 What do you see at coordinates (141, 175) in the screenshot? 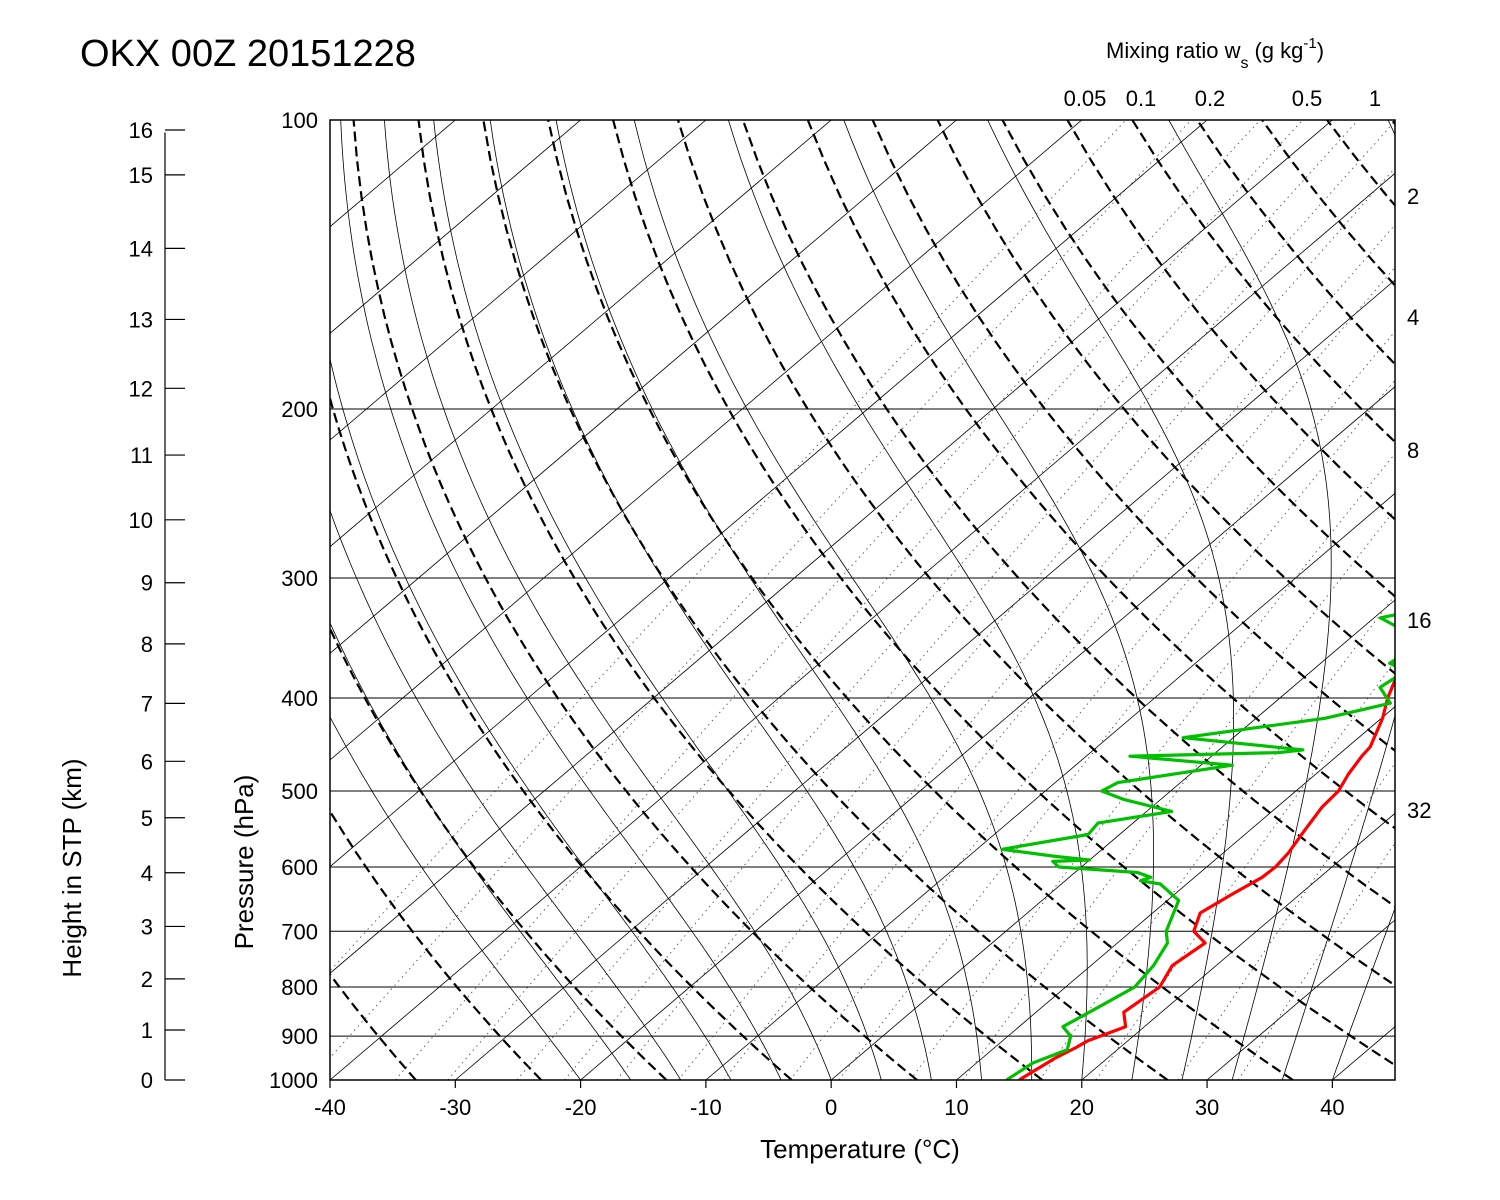
I see `height-tick-label: 15` at bounding box center [141, 175].